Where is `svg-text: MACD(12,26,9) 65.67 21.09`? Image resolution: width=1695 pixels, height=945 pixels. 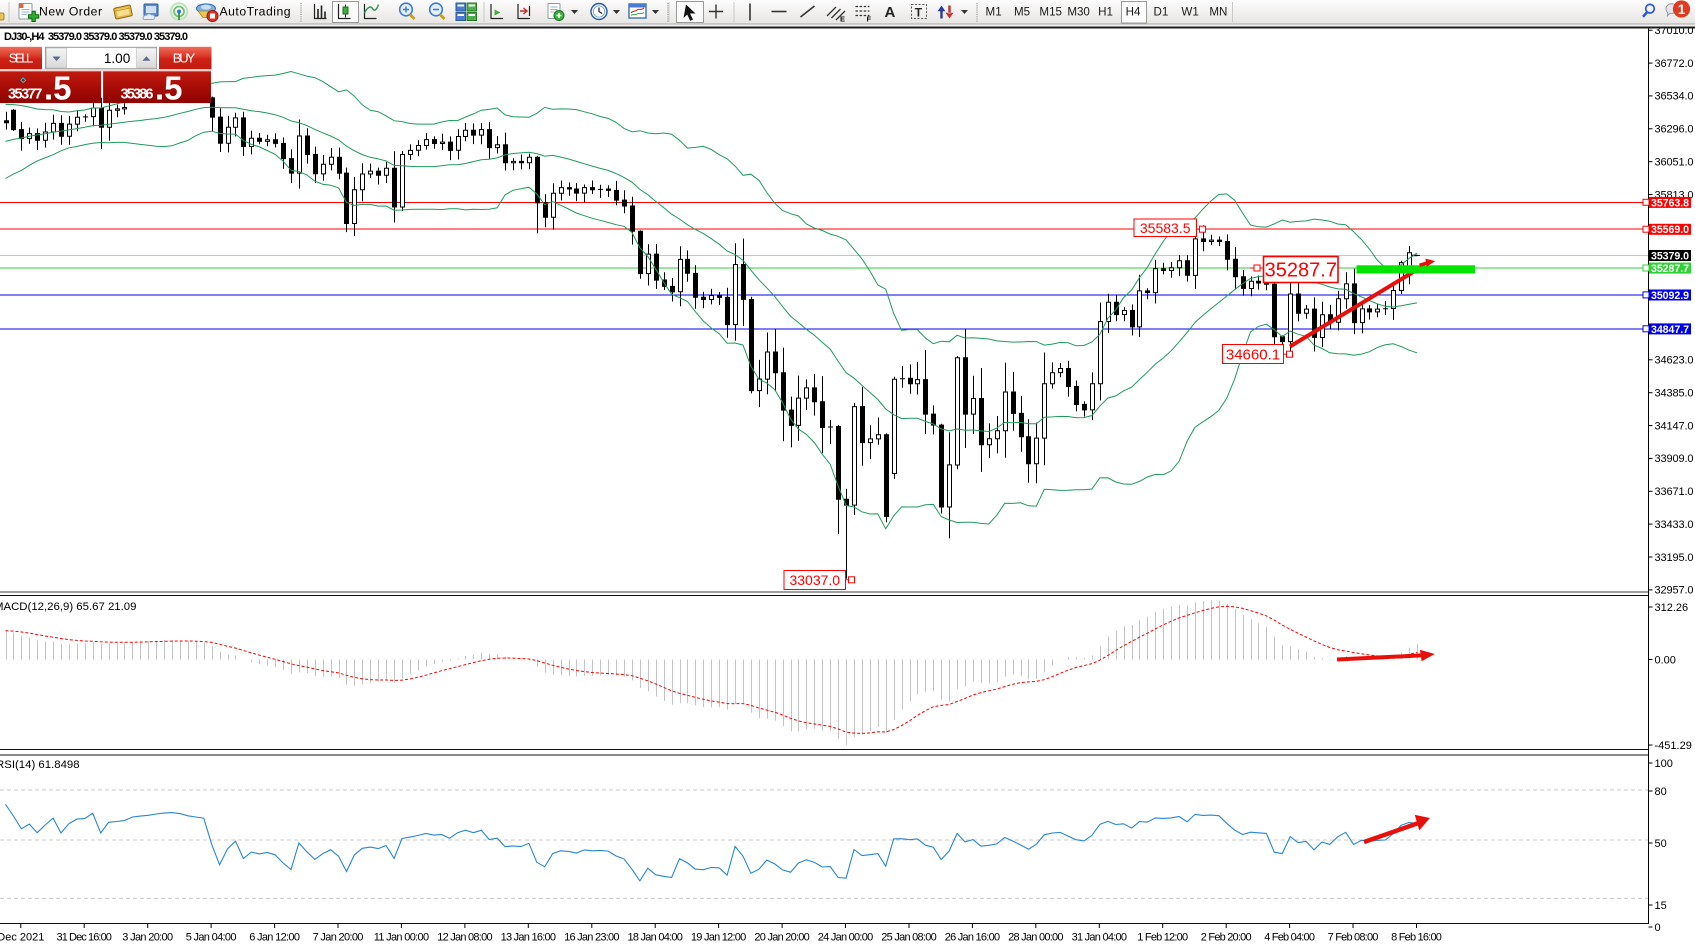
svg-text: MACD(12,26,9) 65.67 21.09 is located at coordinates (68, 607).